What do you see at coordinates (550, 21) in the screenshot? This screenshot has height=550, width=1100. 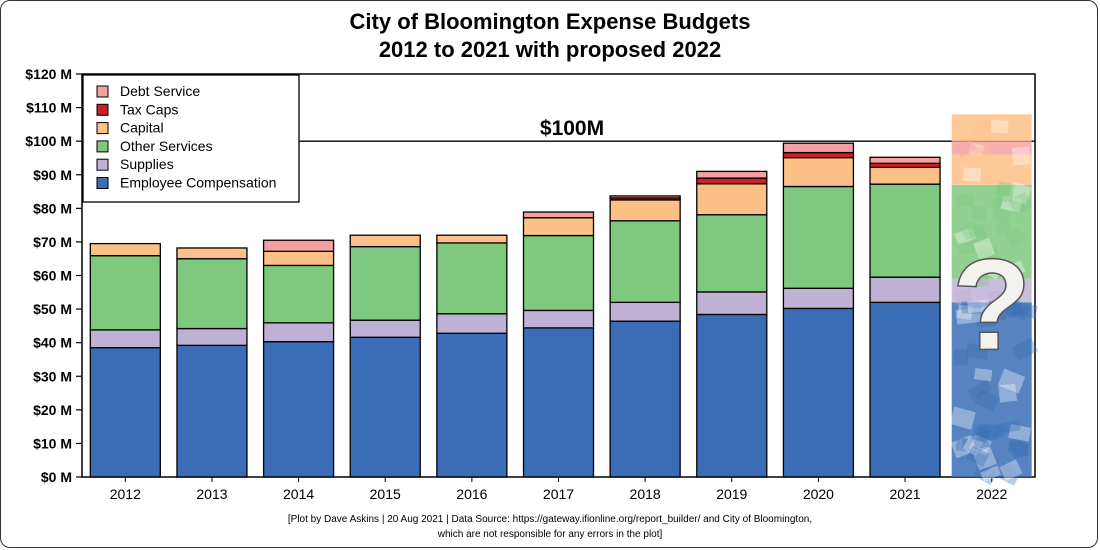 I see `chart-title: City of Bloomington Expense Budgets` at bounding box center [550, 21].